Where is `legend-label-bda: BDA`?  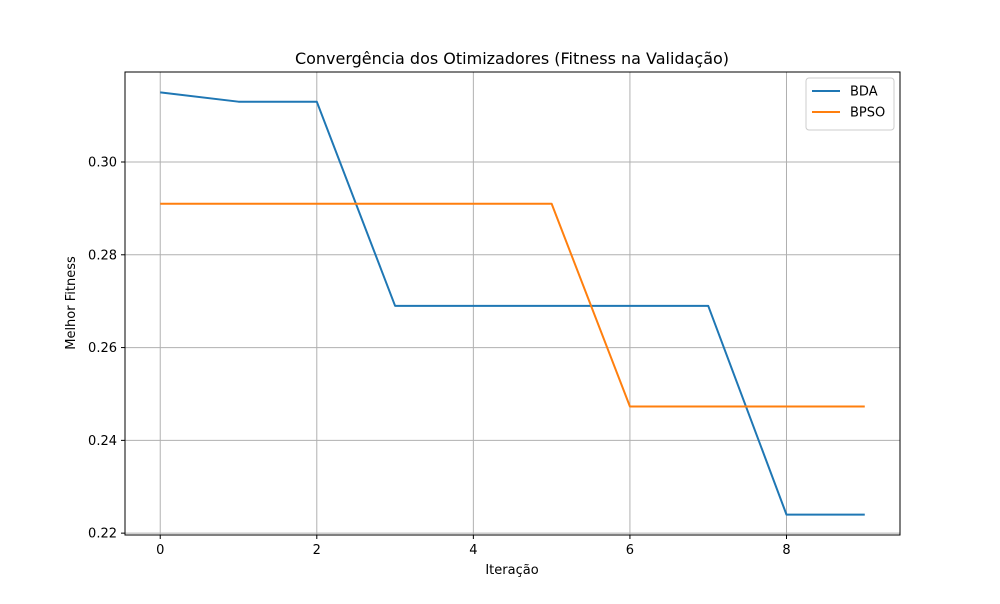 legend-label-bda: BDA is located at coordinates (864, 92).